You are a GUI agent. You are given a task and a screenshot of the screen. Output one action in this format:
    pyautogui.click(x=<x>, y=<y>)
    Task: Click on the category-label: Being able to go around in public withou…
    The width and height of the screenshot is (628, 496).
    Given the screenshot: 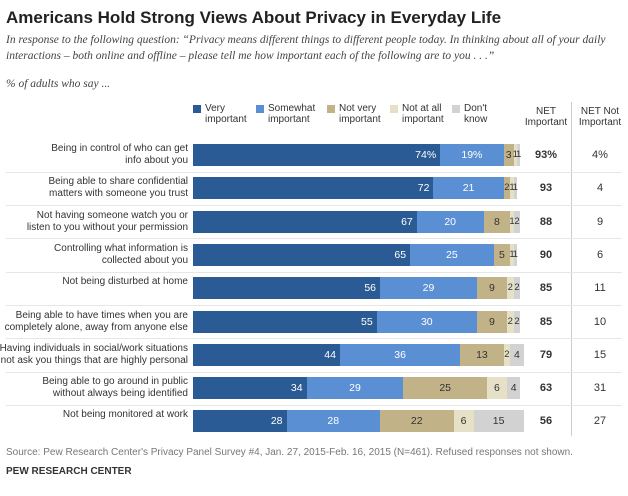 What is the action you would take?
    pyautogui.click(x=115, y=388)
    